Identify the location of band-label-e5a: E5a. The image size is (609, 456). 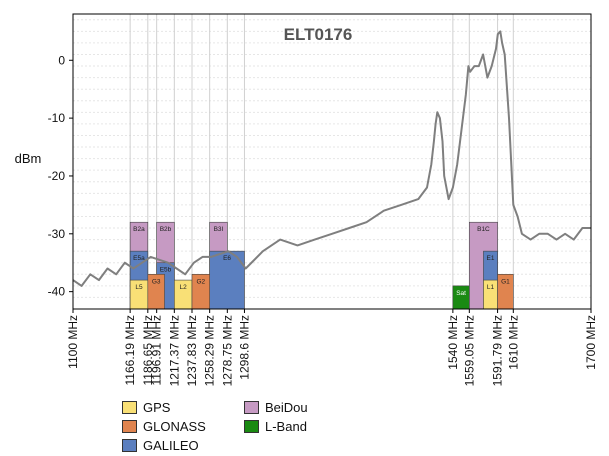
(139, 258).